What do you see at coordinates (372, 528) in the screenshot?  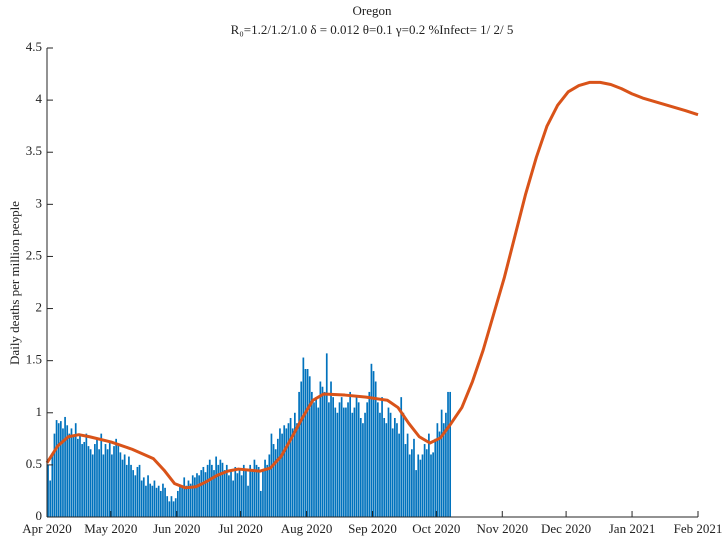 I see `x-tick-label: Sep 2020` at bounding box center [372, 528].